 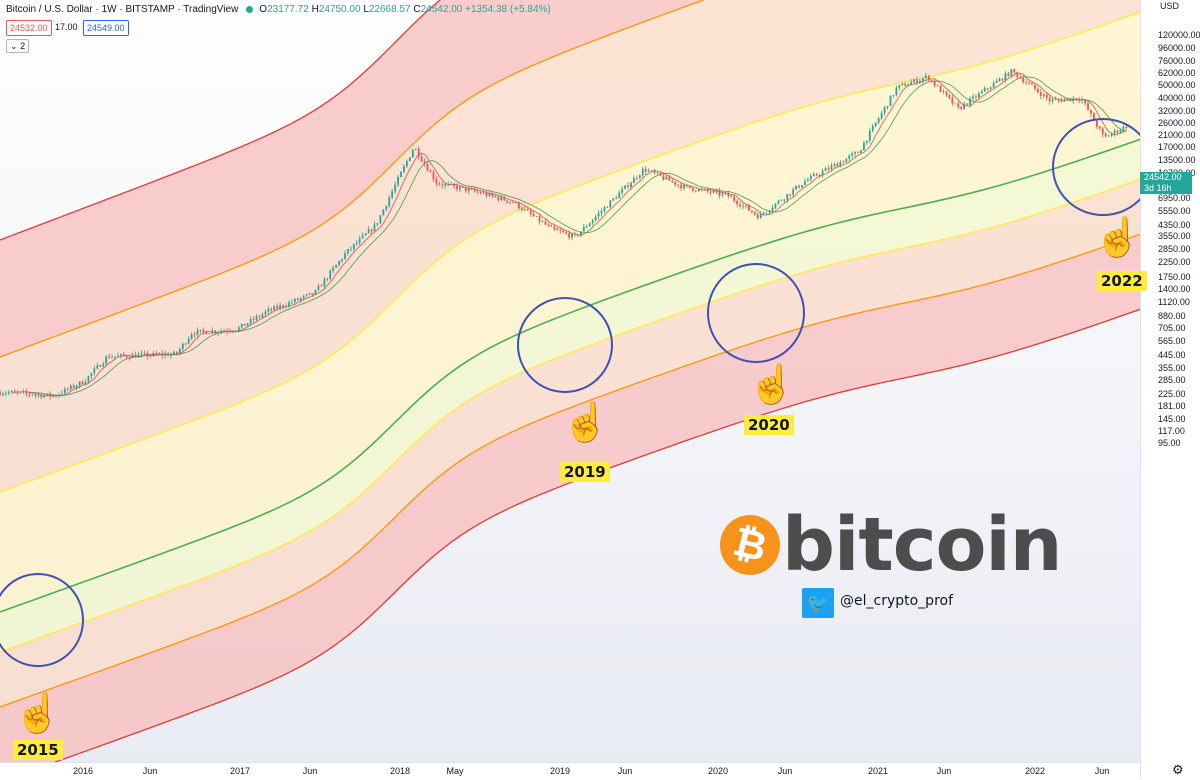 What do you see at coordinates (818, 603) in the screenshot?
I see `twitter-bird-icon: 🐦` at bounding box center [818, 603].